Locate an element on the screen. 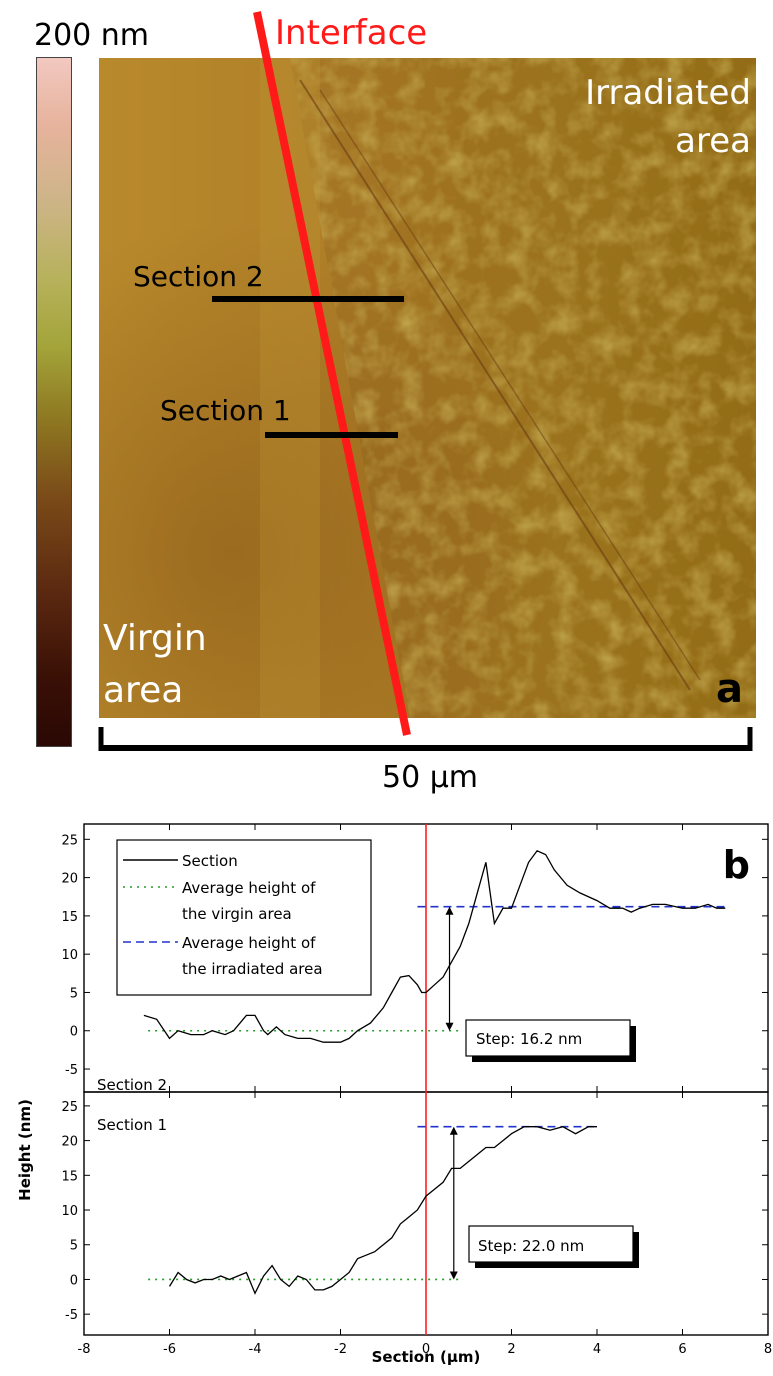 Image resolution: width=773 pixels, height=1376 pixels. step1-box: Step: 22.0 nm is located at coordinates (553, 1246).